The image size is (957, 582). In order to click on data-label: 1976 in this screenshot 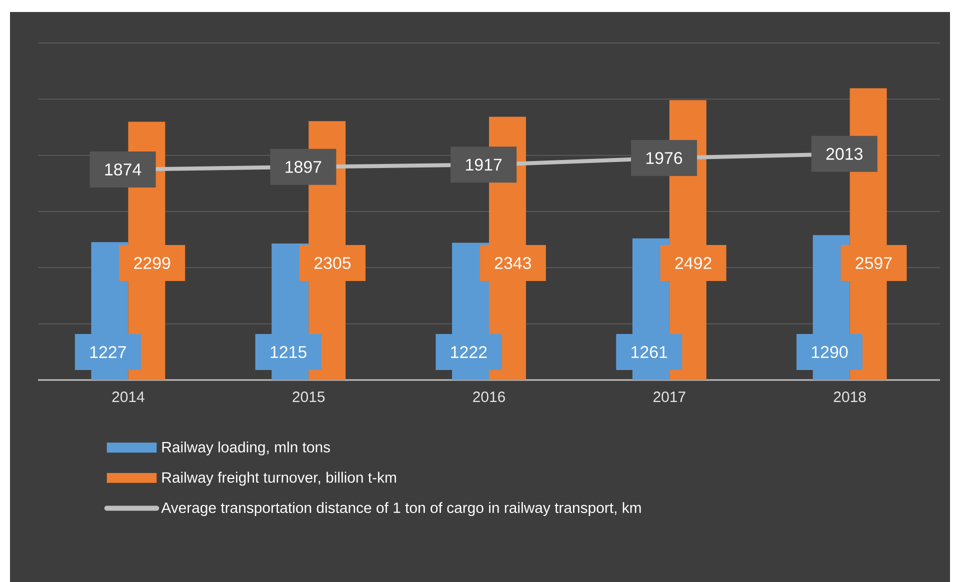, I will do `click(664, 158)`.